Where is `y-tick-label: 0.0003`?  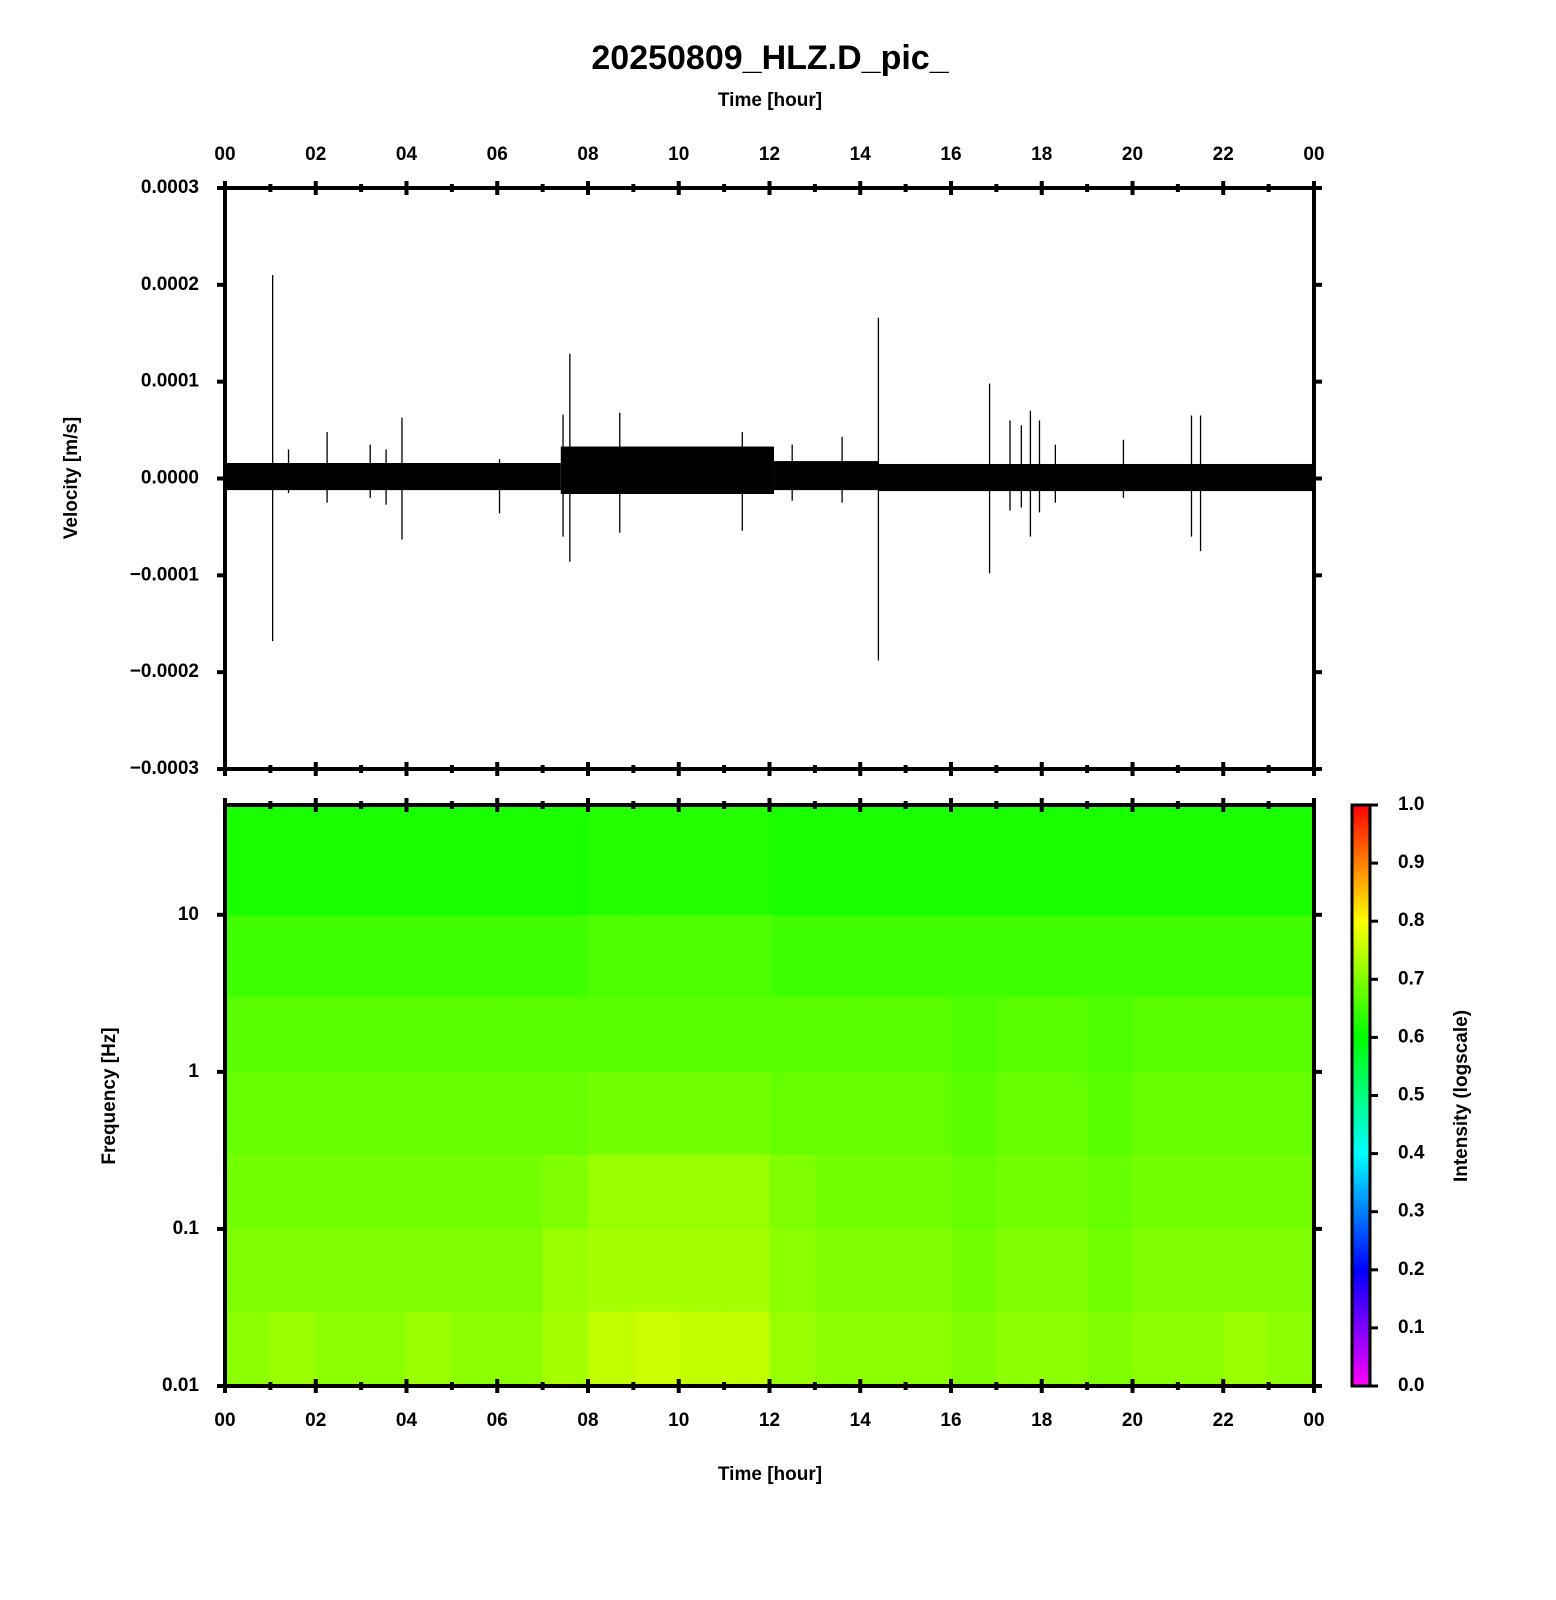
y-tick-label: 0.0003 is located at coordinates (170, 187).